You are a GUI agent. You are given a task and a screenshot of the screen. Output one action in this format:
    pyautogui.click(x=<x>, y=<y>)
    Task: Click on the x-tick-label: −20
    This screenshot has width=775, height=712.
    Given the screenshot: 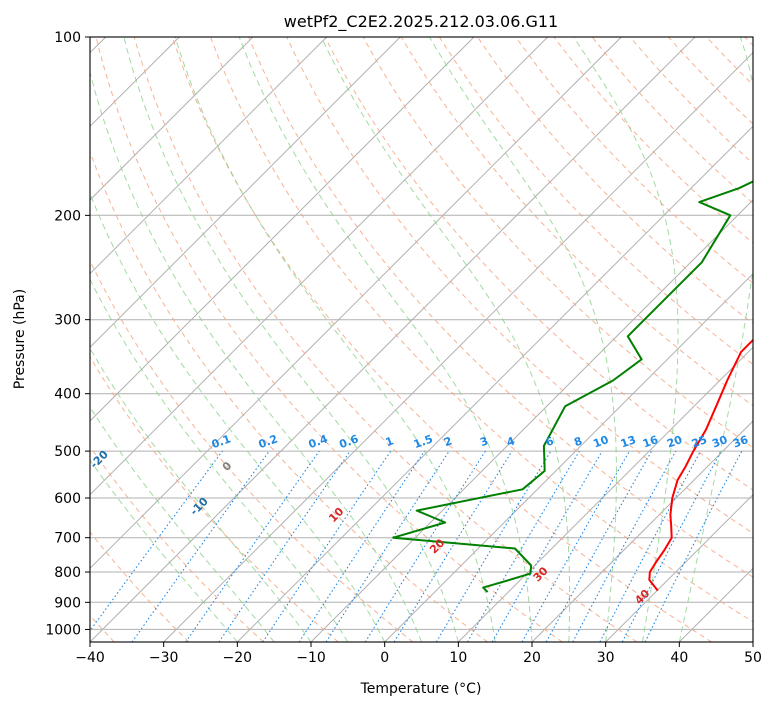 What is the action you would take?
    pyautogui.click(x=238, y=658)
    